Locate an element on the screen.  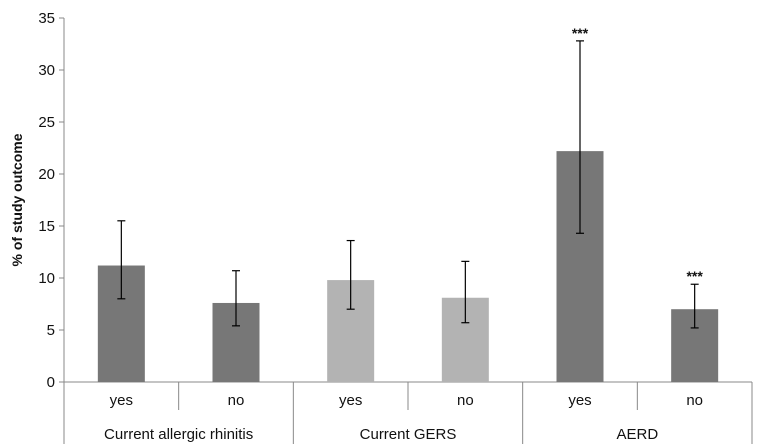
y-tick-label: 5 is located at coordinates (51, 330).